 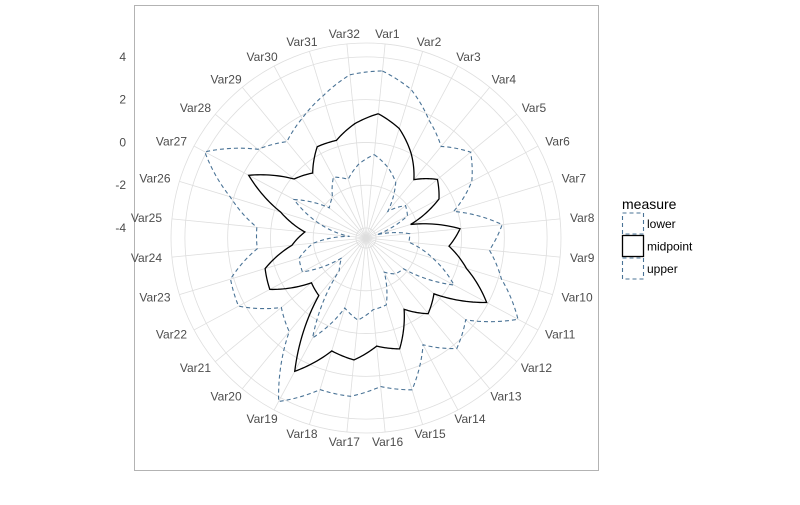 I want to click on legend-label-midpoint: midpoint, so click(x=670, y=247).